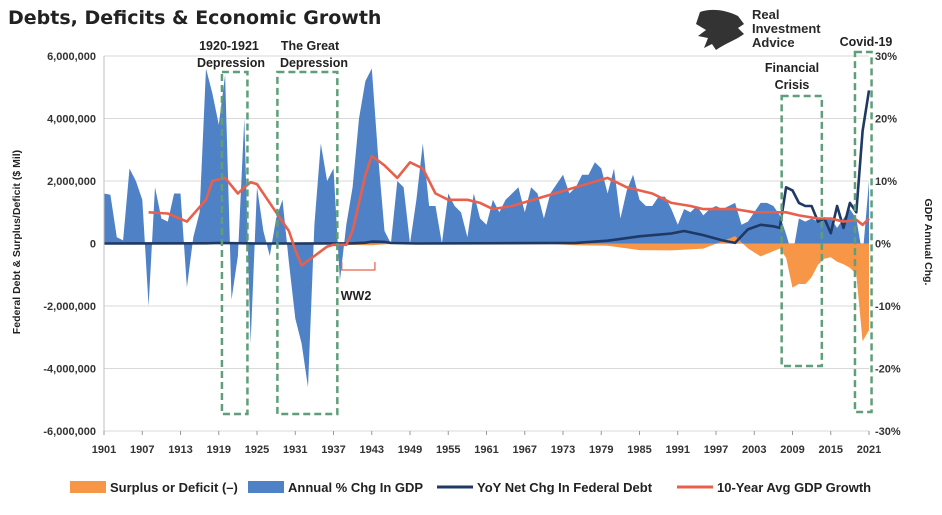 This screenshot has height=515, width=942. What do you see at coordinates (71, 182) in the screenshot?
I see `y-tick-label: 2,000,000` at bounding box center [71, 182].